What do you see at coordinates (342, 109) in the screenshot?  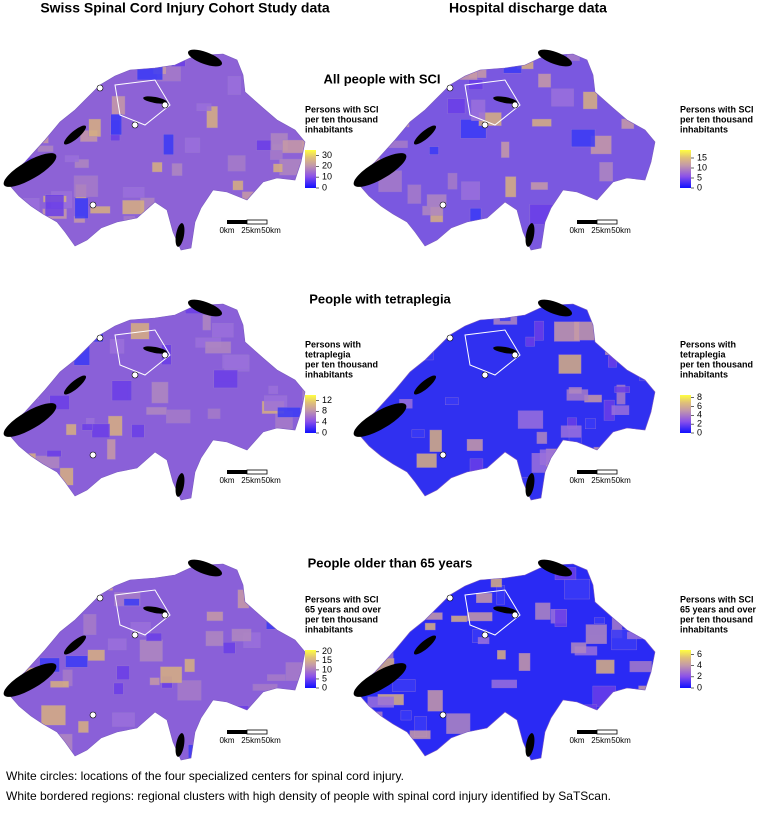 I see `legend-title: Persons with SCI` at bounding box center [342, 109].